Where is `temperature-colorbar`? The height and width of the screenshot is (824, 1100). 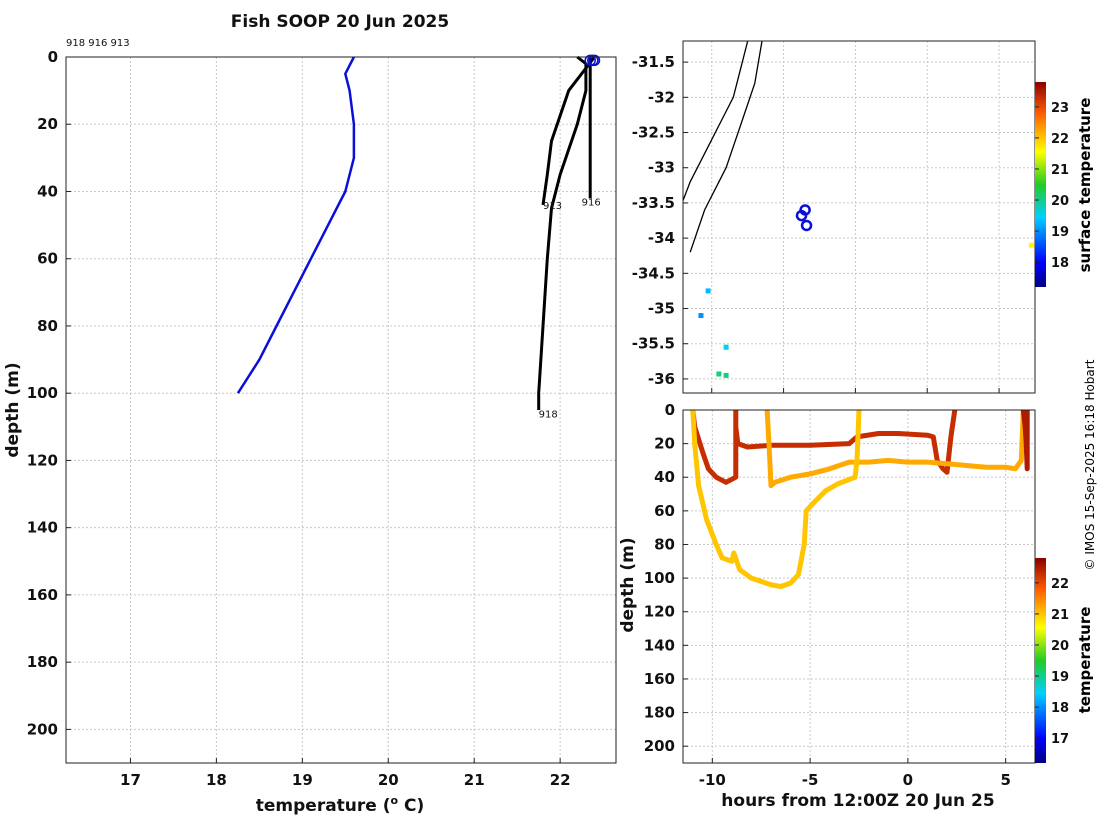 temperature-colorbar is located at coordinates (1040, 660).